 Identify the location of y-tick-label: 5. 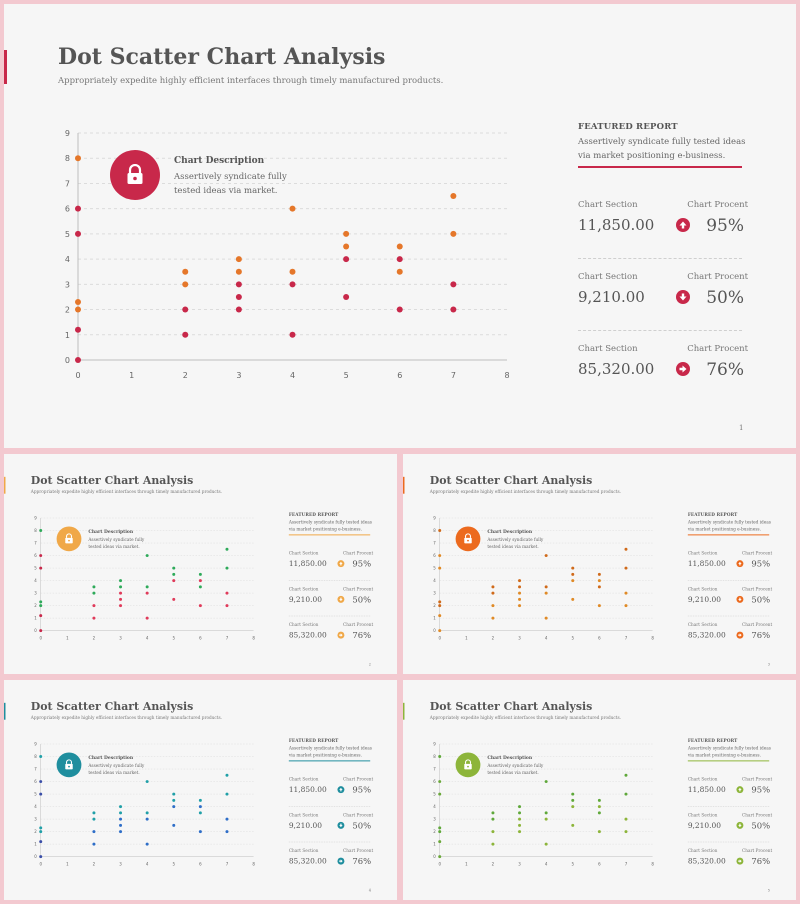
(434, 568).